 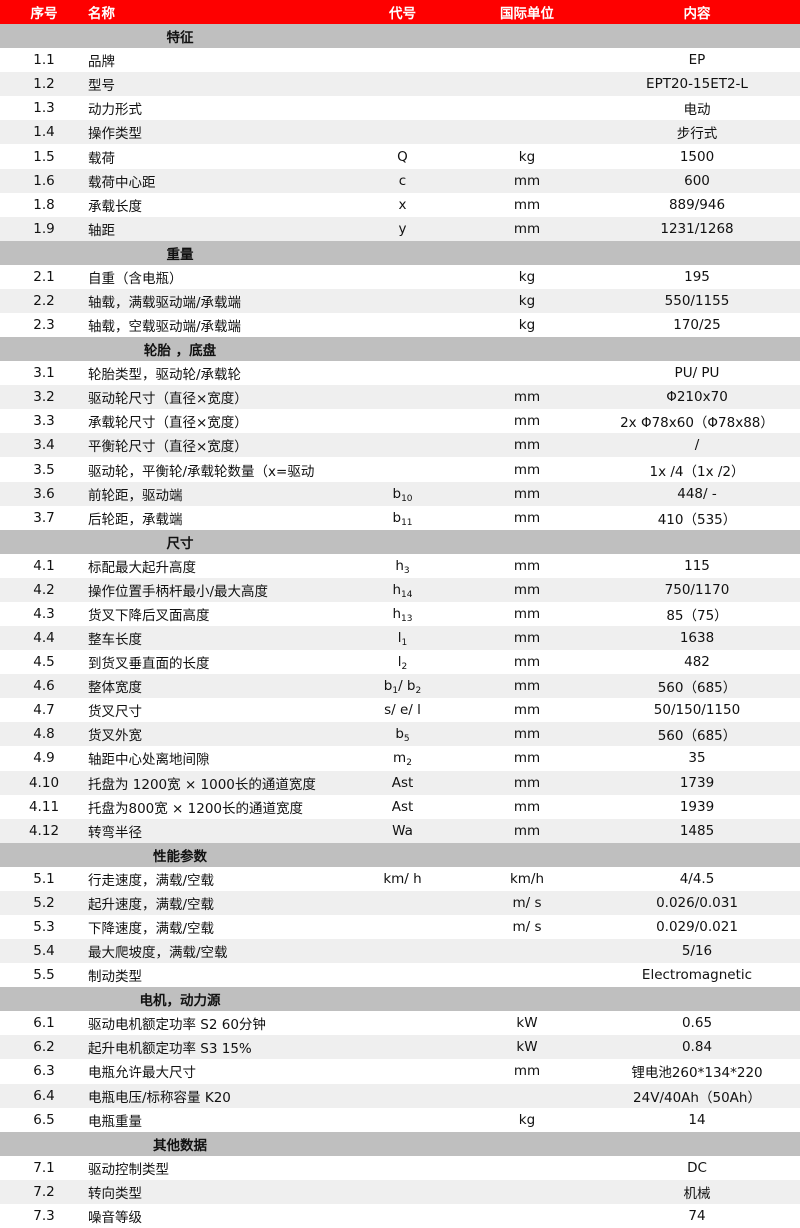 I want to click on row-value: 85（75）, so click(x=697, y=615).